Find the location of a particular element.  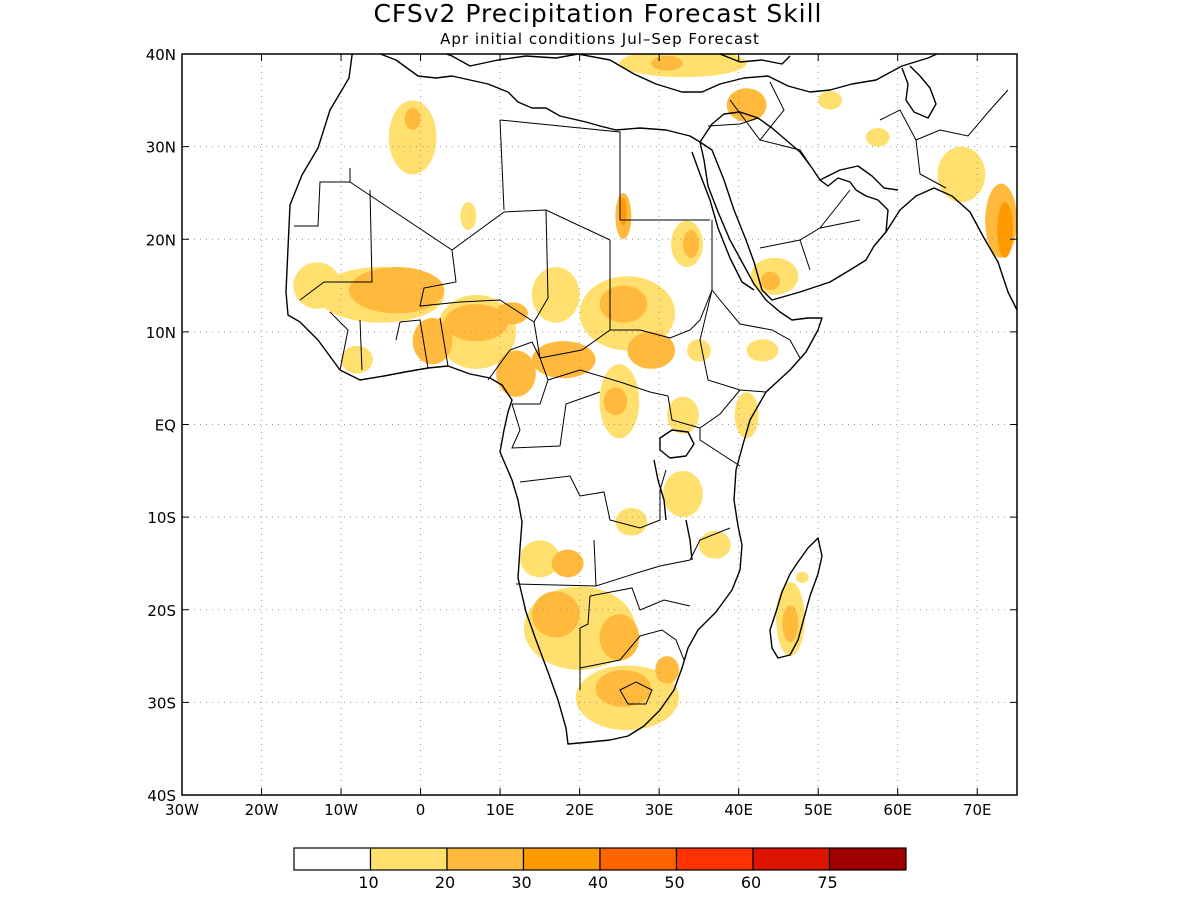

arabian-peninsula-coastline is located at coordinates (794, 206).